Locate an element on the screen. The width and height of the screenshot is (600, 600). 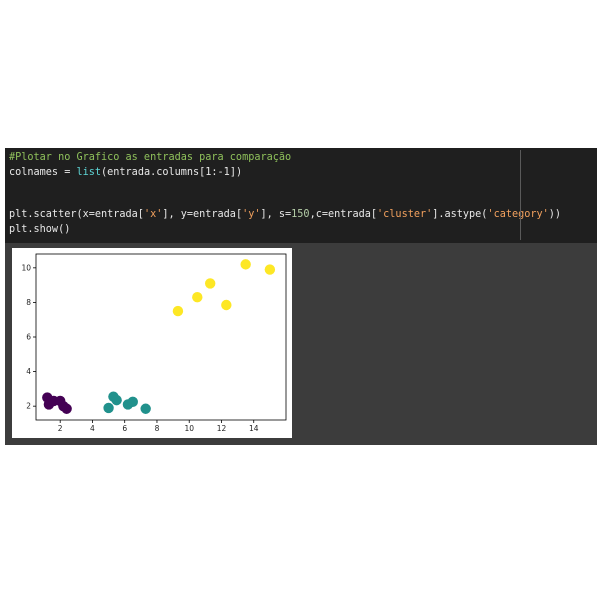
x-tick-label: 4 is located at coordinates (92, 428).